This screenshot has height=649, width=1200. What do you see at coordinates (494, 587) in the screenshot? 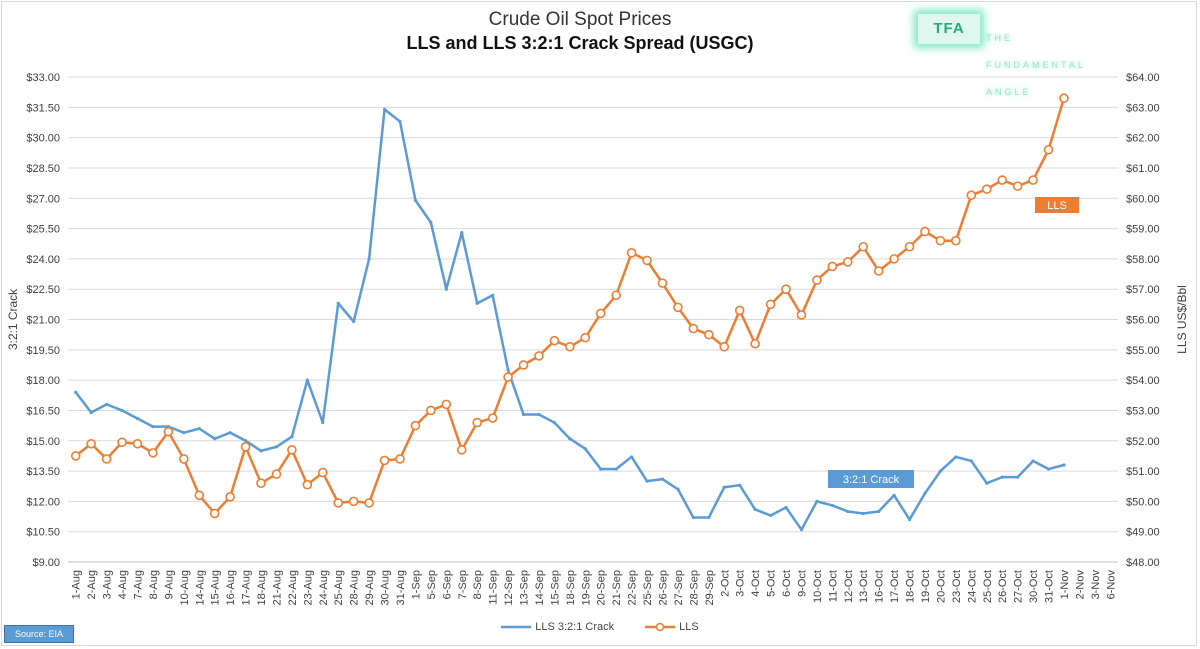
I see `x-tick-label: 11-Sep` at bounding box center [494, 587].